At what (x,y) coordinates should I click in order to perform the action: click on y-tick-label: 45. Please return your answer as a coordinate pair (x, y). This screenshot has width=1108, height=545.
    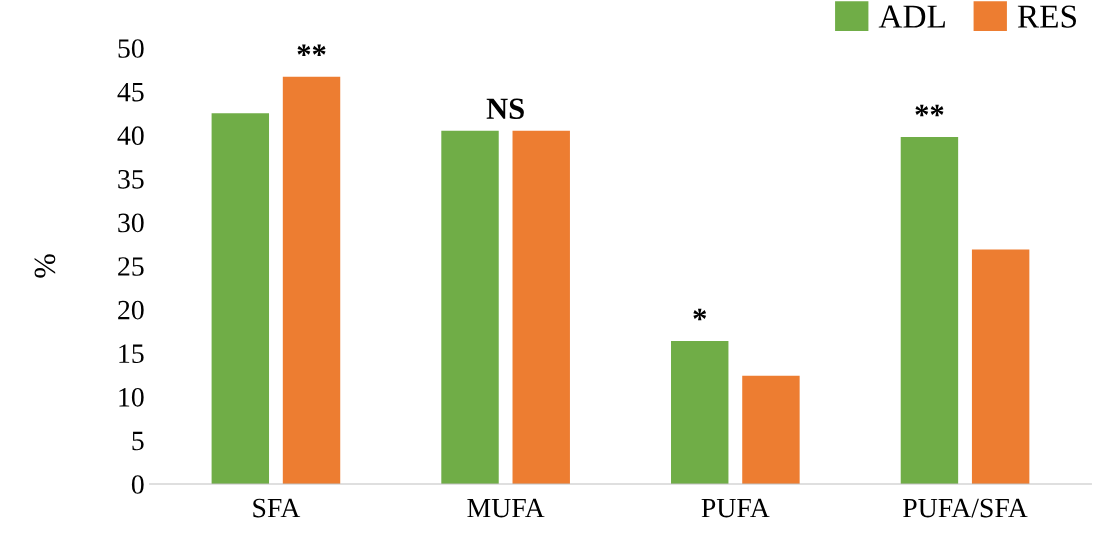
    Looking at the image, I should click on (130, 92).